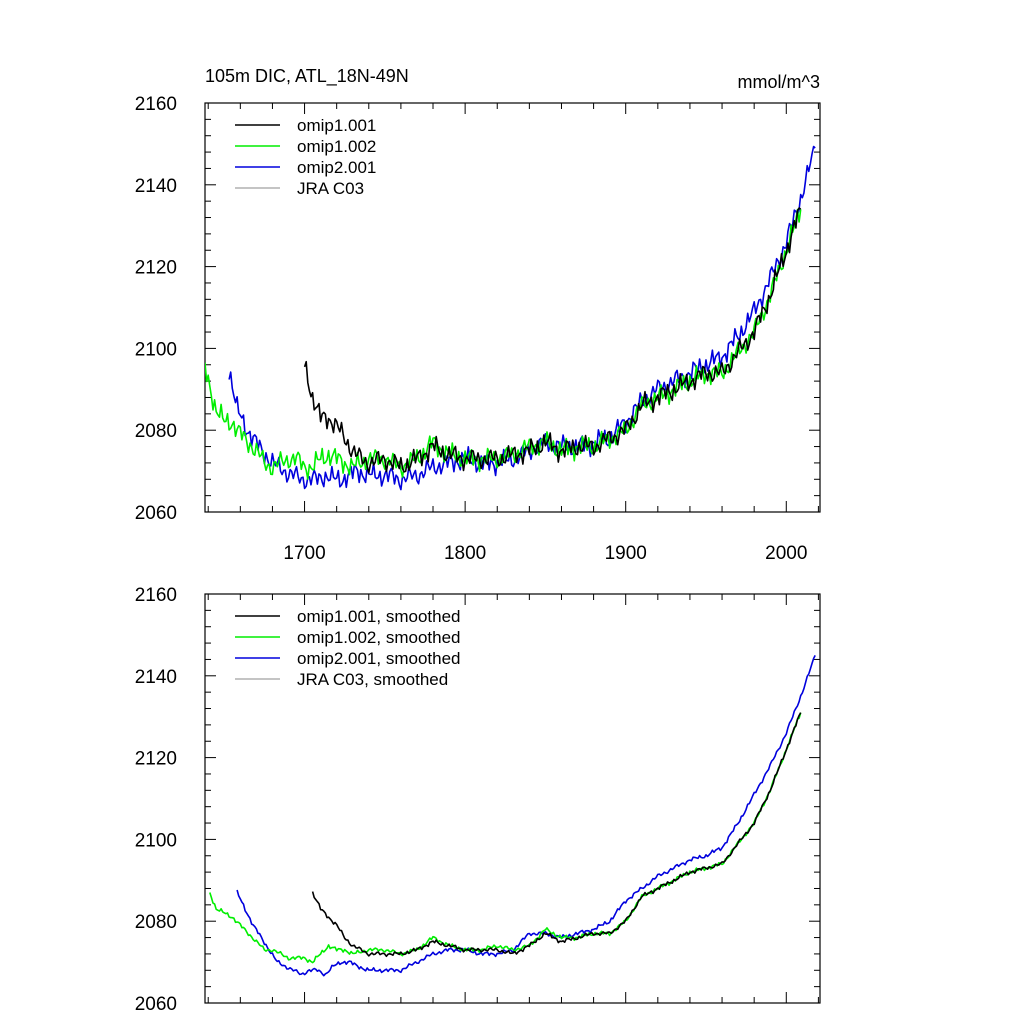  What do you see at coordinates (465, 553) in the screenshot?
I see `x-tick-label: 1800` at bounding box center [465, 553].